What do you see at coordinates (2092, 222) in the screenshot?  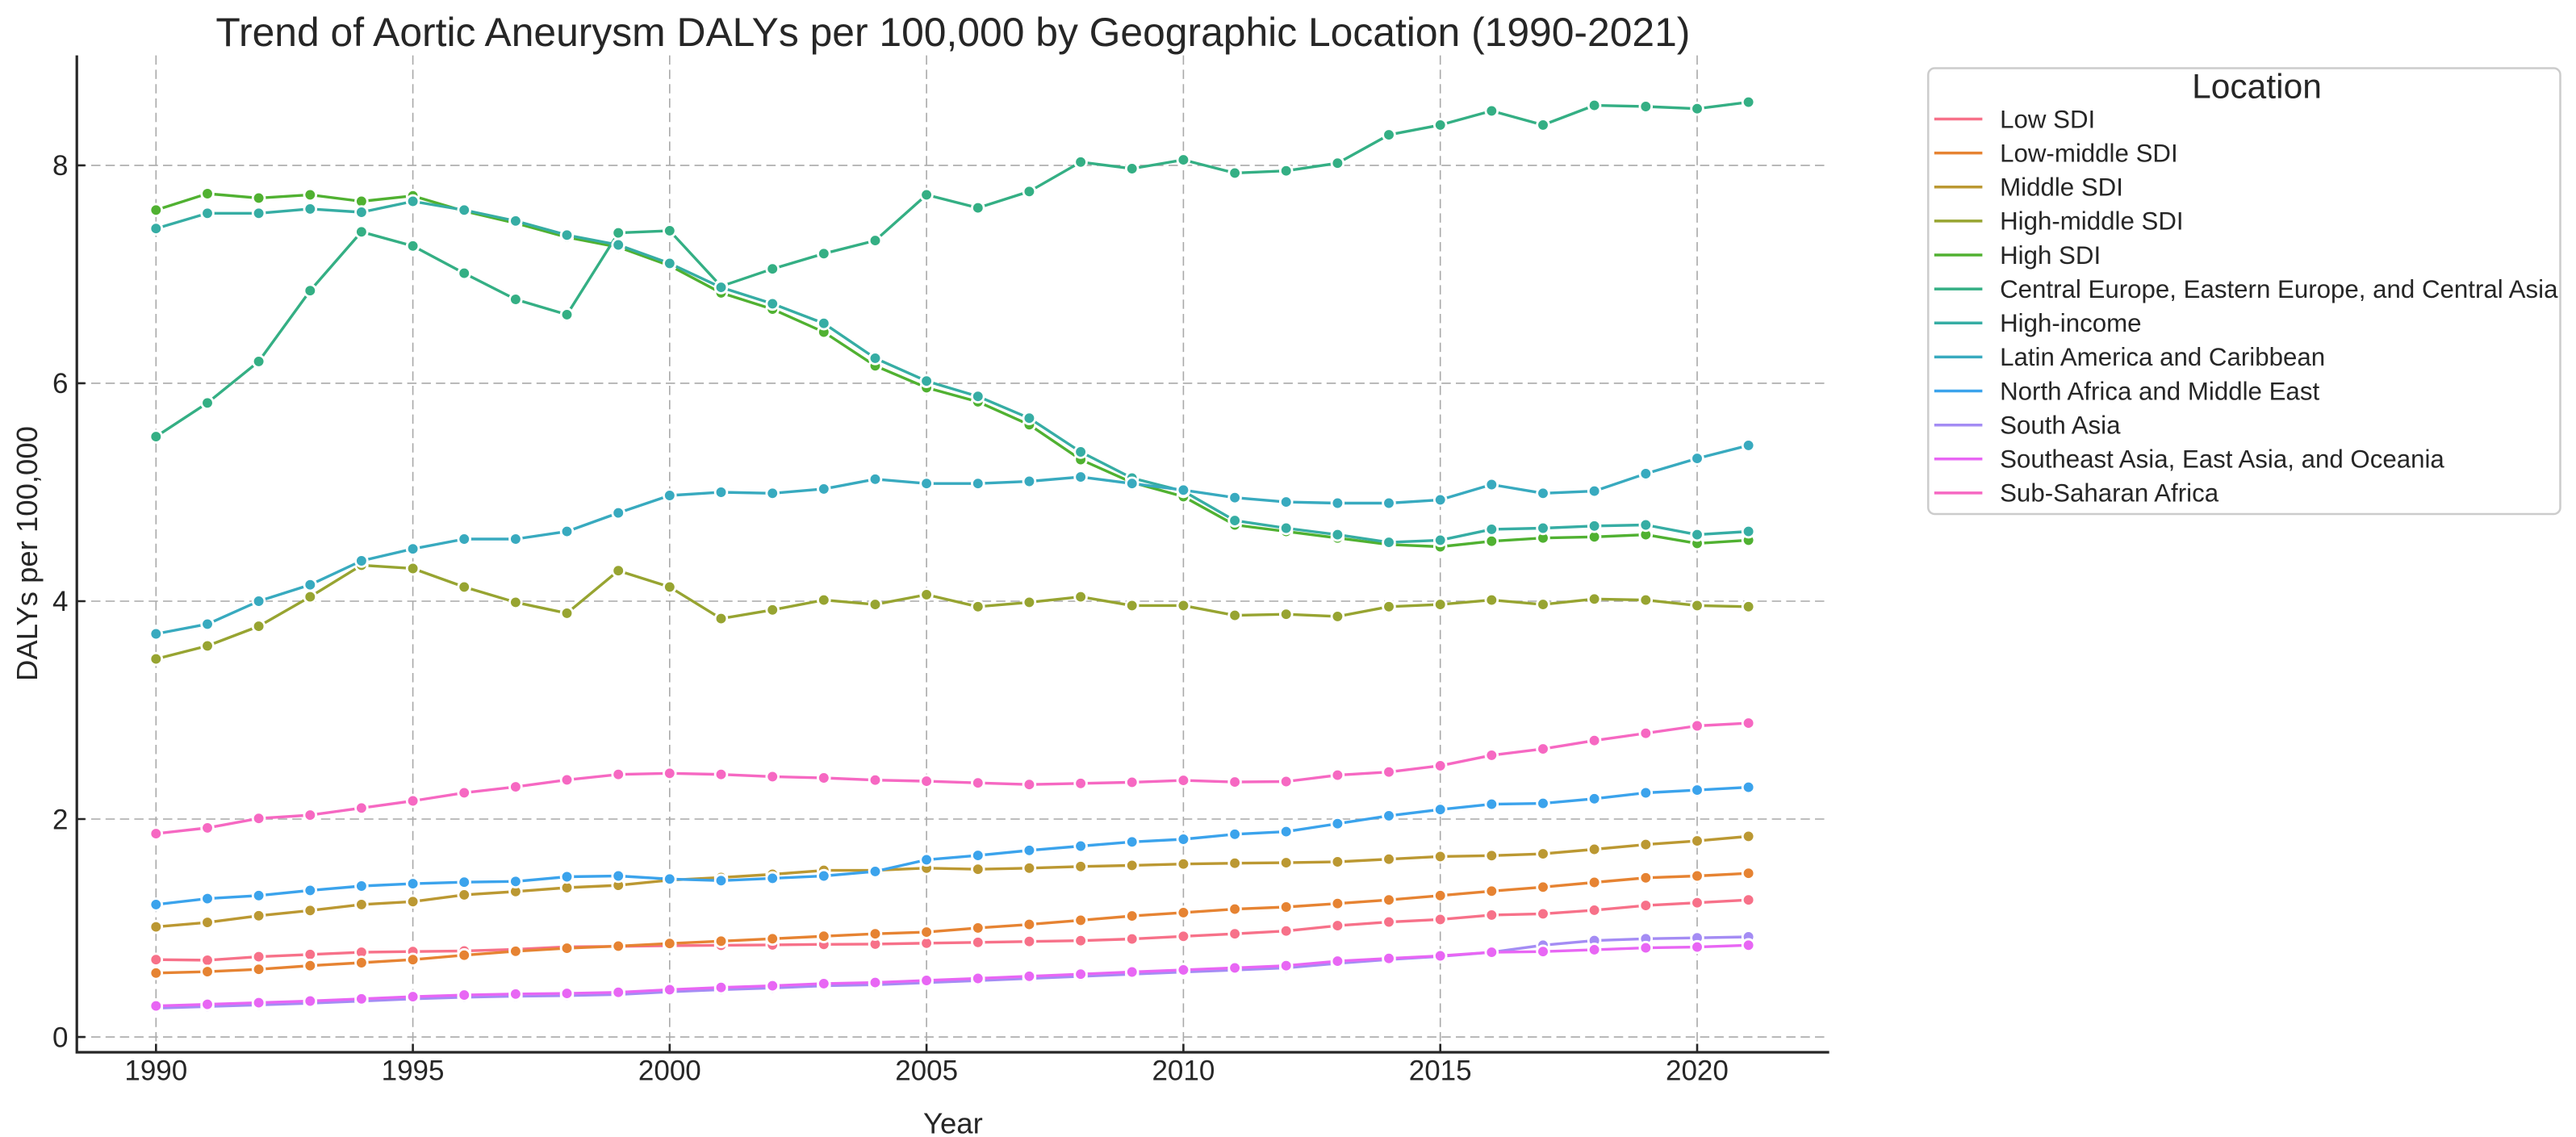 I see `svg-text: High-middle SDI` at bounding box center [2092, 222].